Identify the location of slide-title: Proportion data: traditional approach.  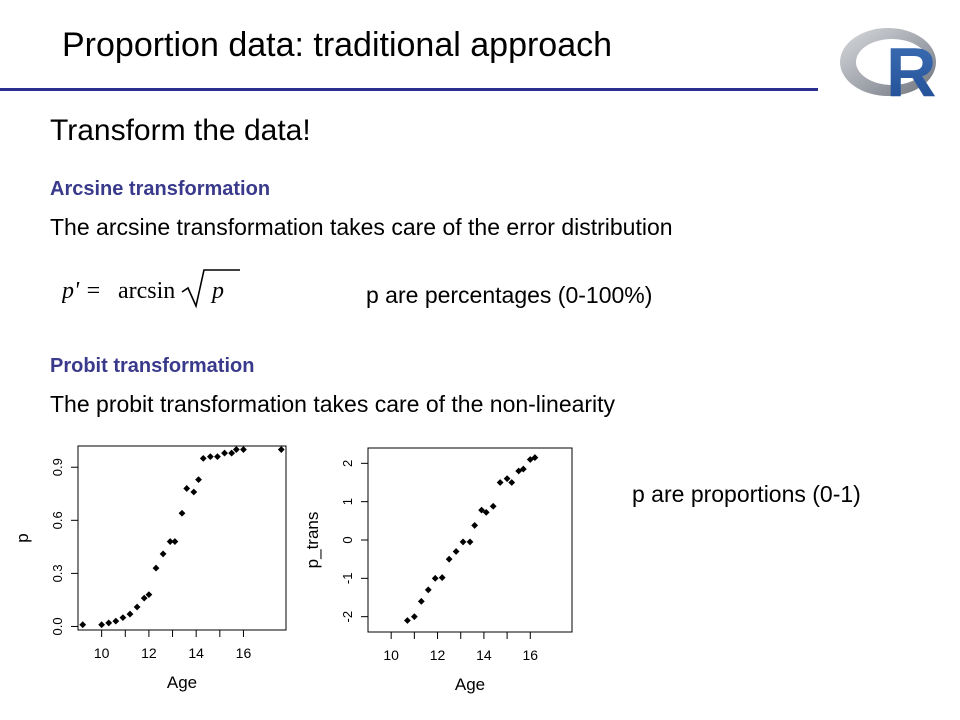
(337, 45).